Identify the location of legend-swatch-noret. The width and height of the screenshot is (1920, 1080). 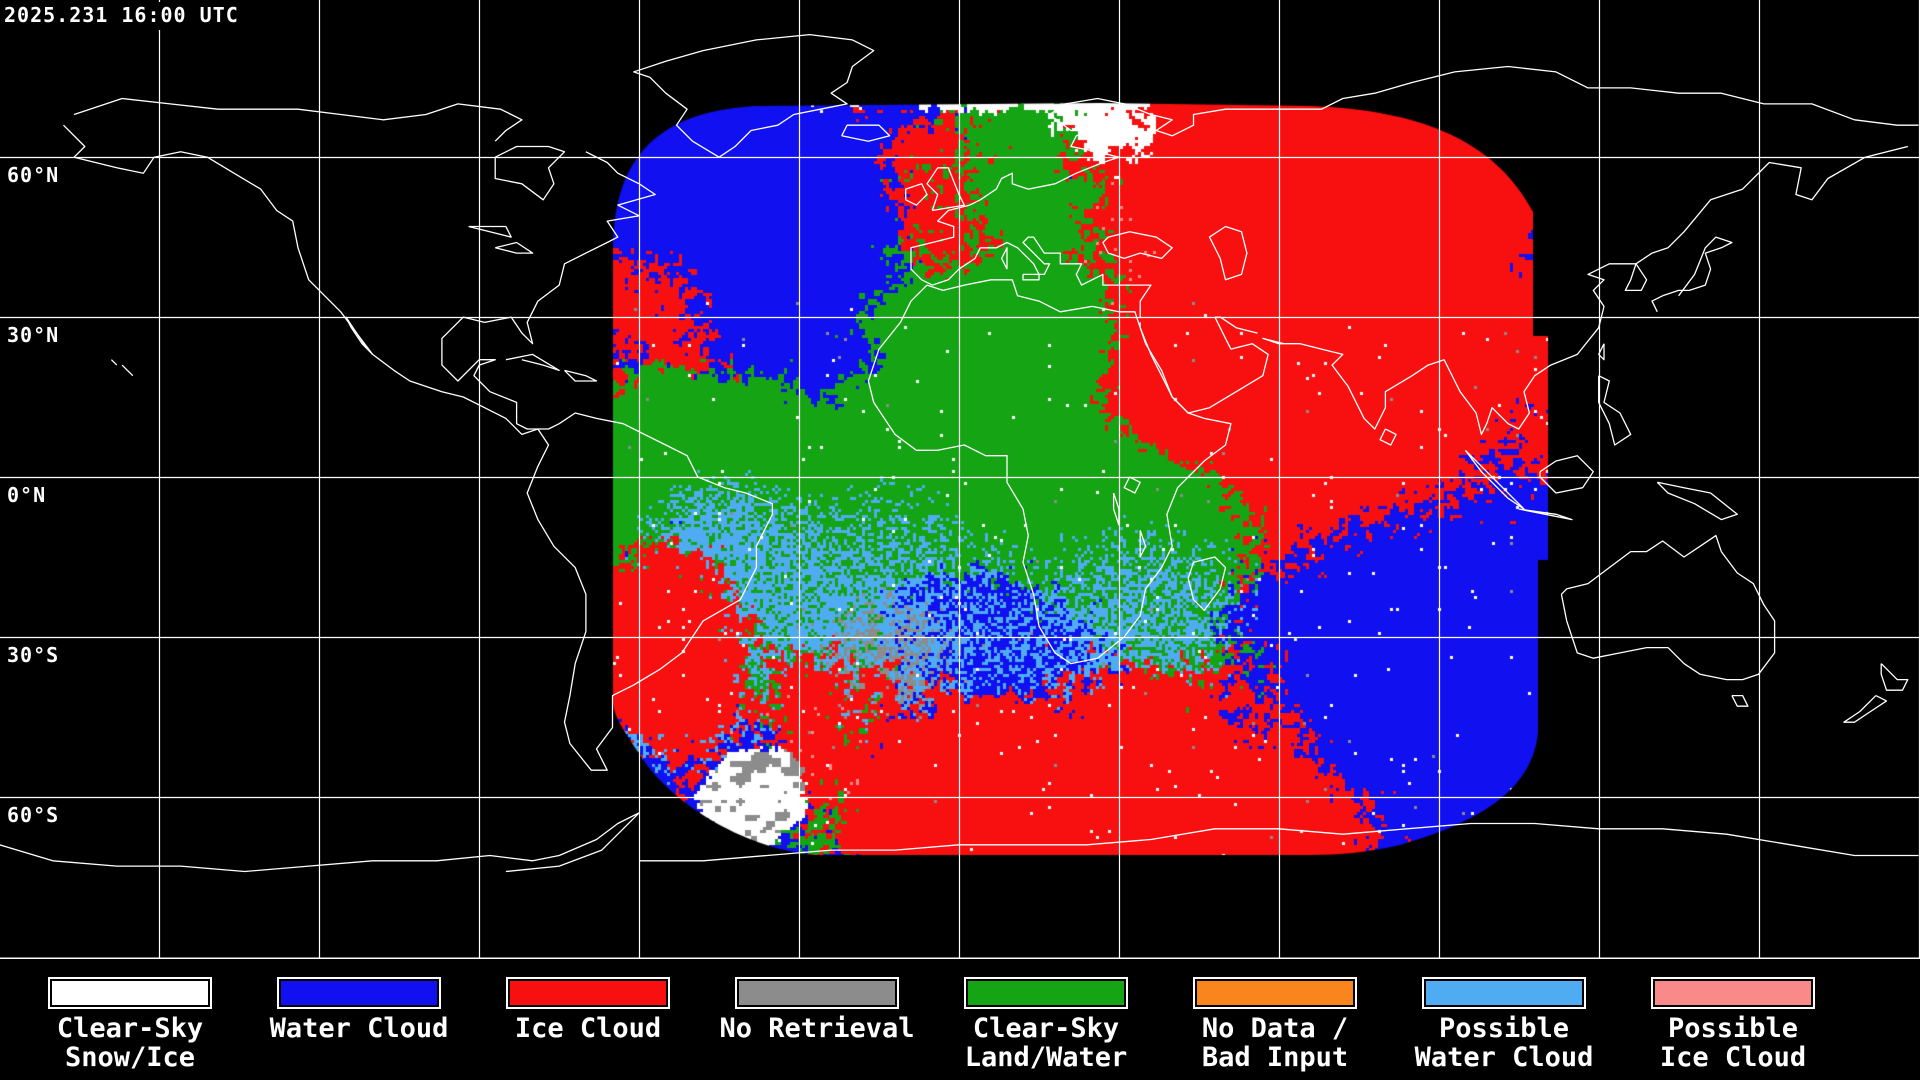
(817, 993).